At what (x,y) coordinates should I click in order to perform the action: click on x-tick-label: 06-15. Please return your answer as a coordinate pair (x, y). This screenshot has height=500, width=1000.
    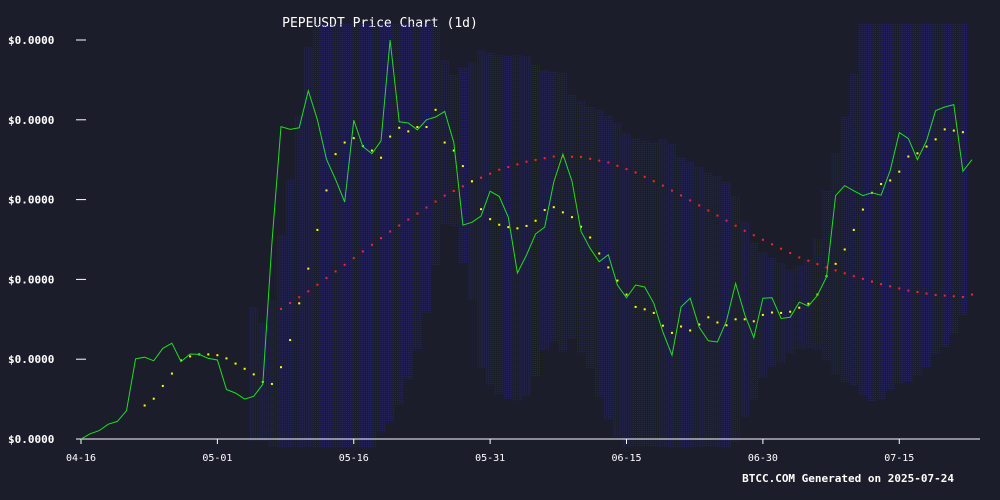
    Looking at the image, I should click on (626, 458).